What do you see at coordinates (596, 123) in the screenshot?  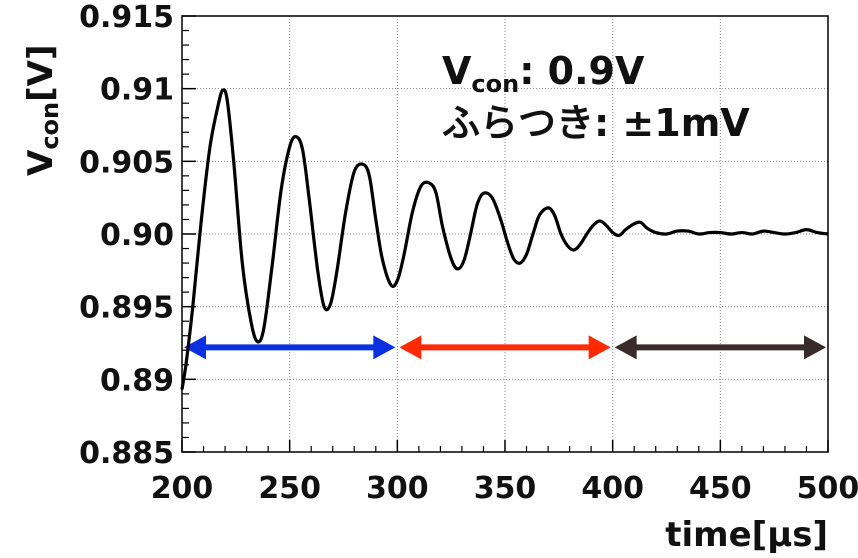 I see `annotation-line2: ふらつき: ±1mV` at bounding box center [596, 123].